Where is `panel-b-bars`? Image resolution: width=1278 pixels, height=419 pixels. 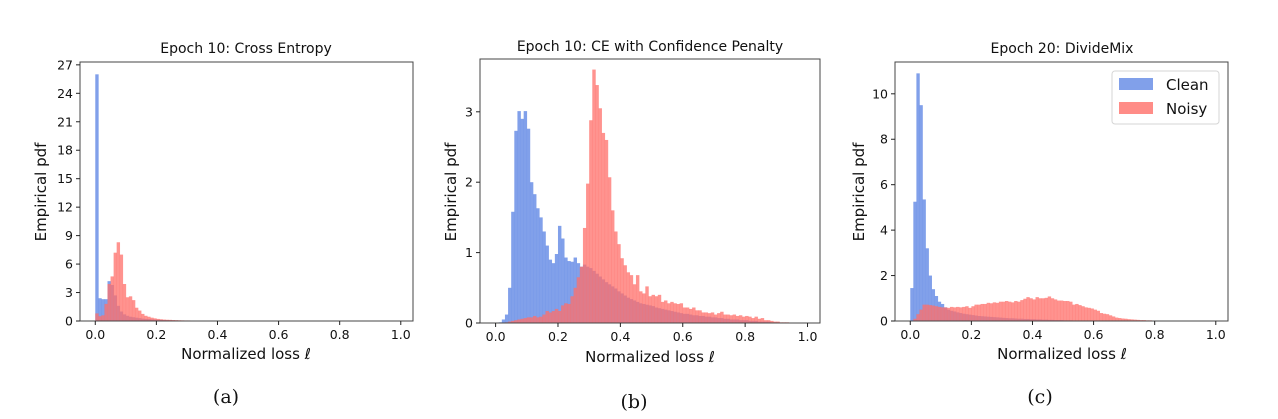
panel-b-bars is located at coordinates (644, 196).